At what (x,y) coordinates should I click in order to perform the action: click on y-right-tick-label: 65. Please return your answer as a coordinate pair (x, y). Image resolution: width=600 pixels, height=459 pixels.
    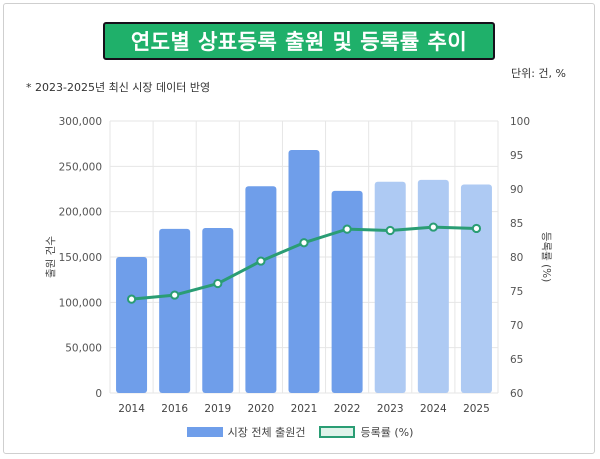
    Looking at the image, I should click on (516, 360).